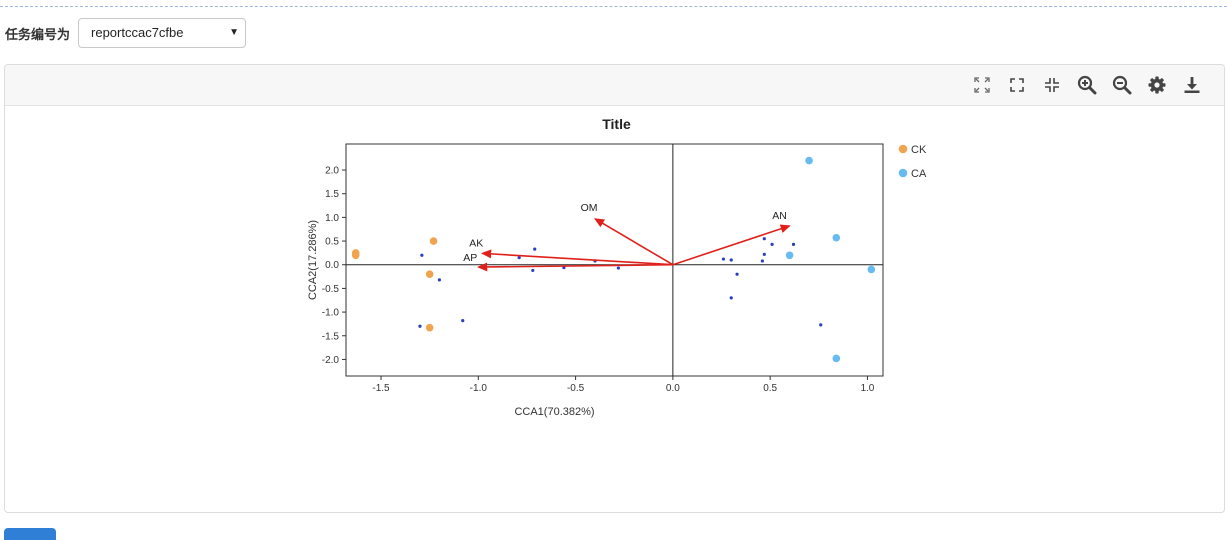  I want to click on x-axis-label: CCA1(70.382%), so click(554, 412).